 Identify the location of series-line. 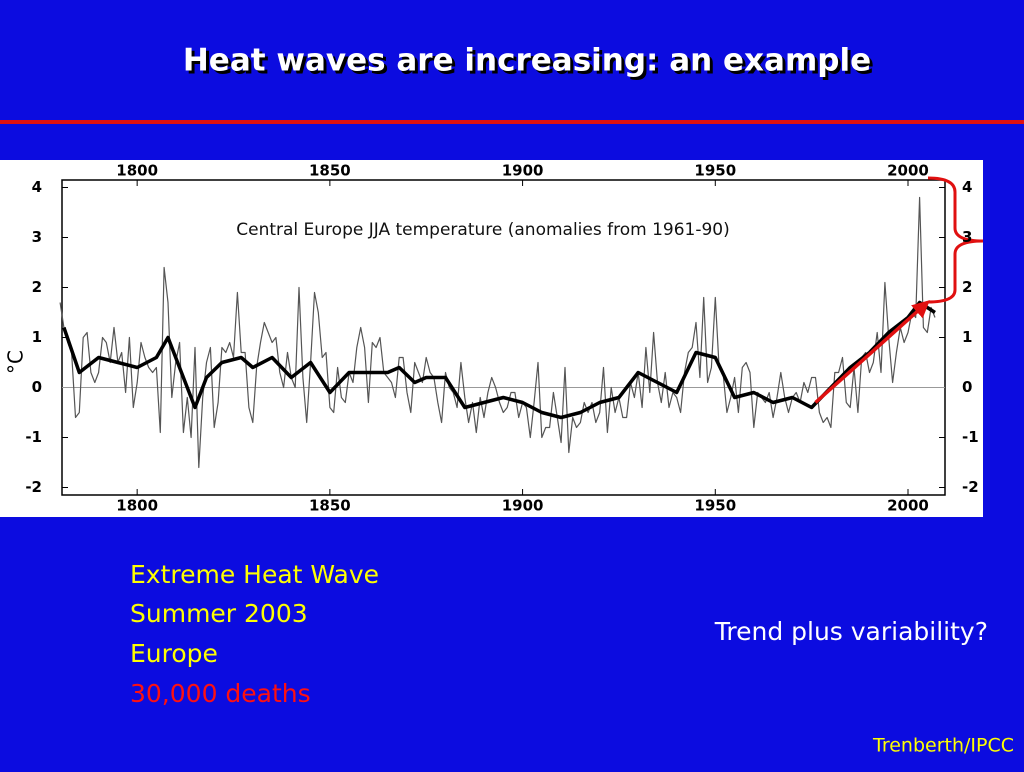
(499, 360).